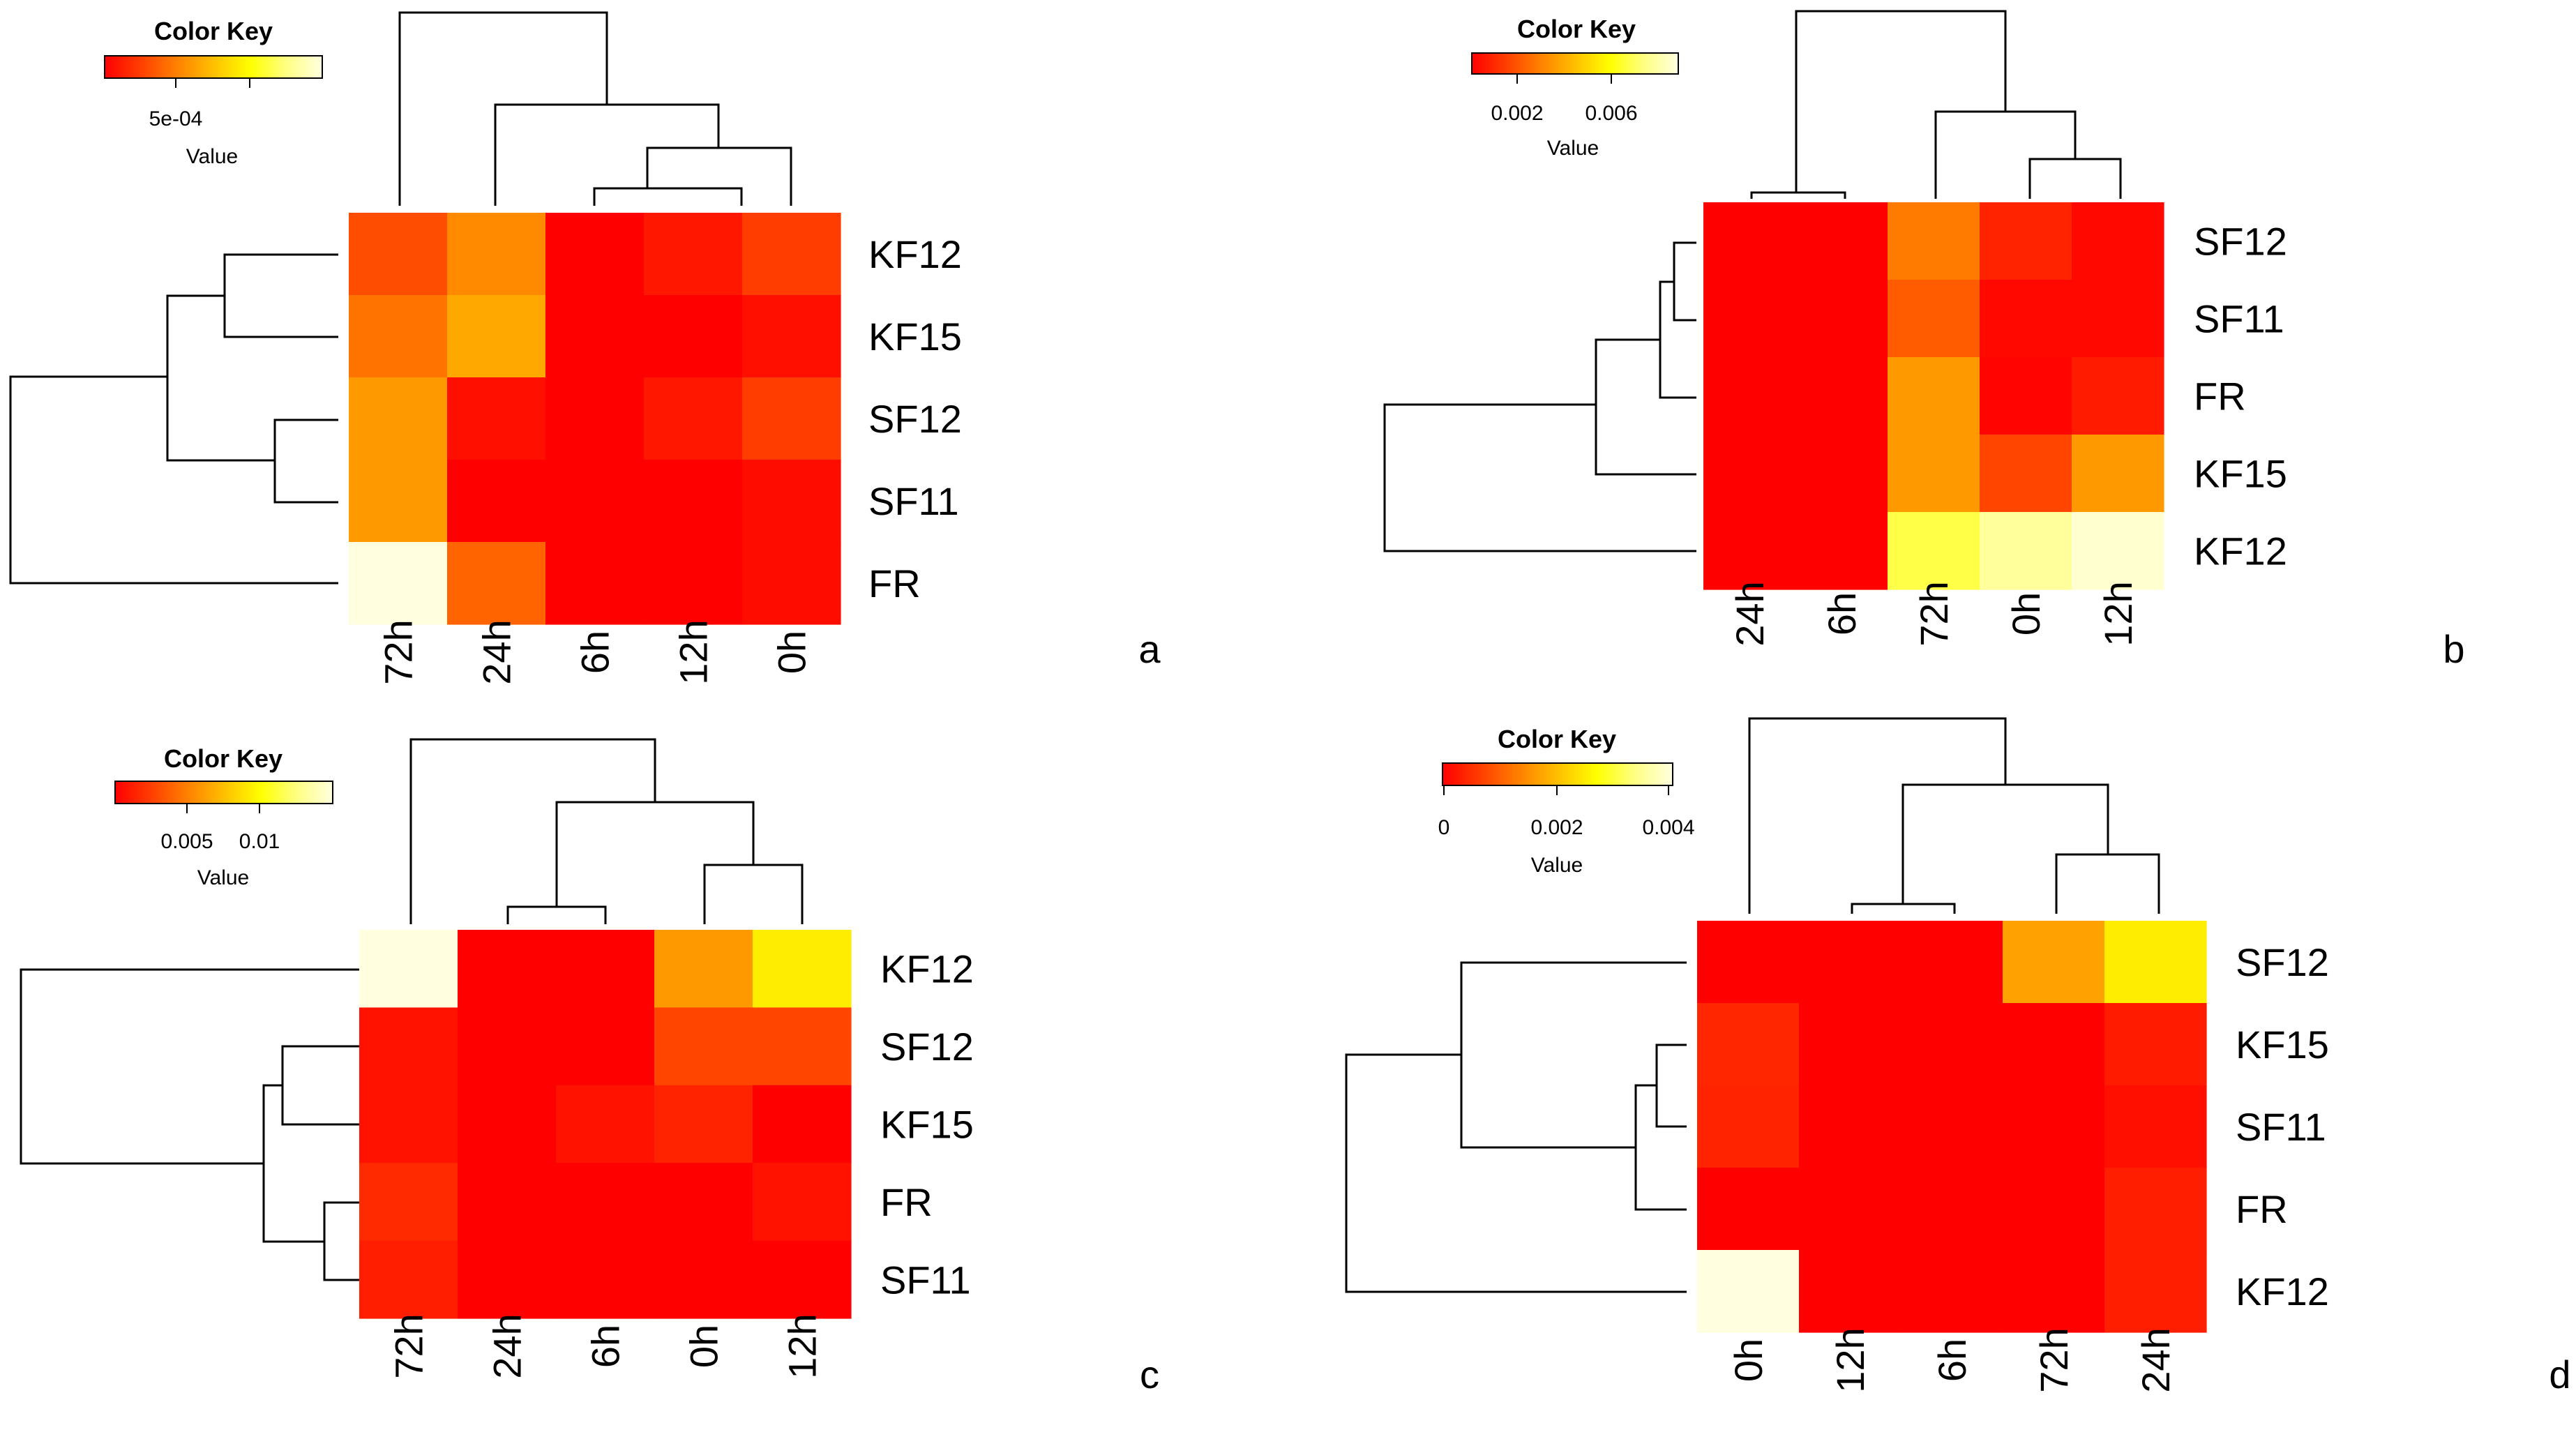 The image size is (2576, 1439). I want to click on row-label-b-3: FR, so click(2220, 397).